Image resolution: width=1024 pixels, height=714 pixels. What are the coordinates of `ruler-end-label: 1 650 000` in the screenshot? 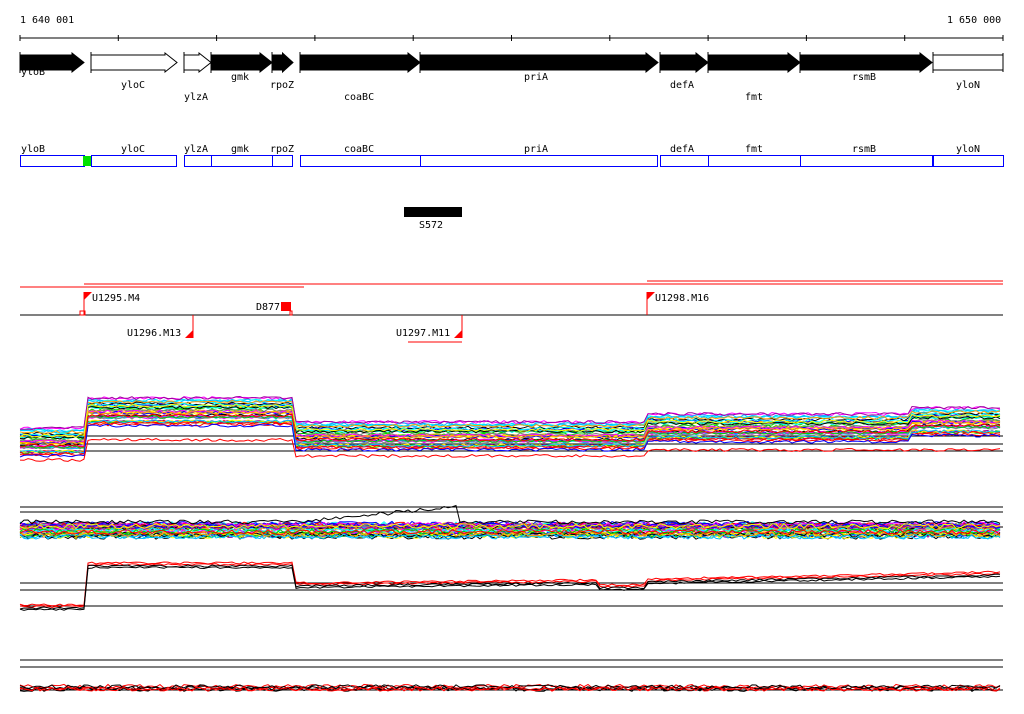 It's located at (974, 20).